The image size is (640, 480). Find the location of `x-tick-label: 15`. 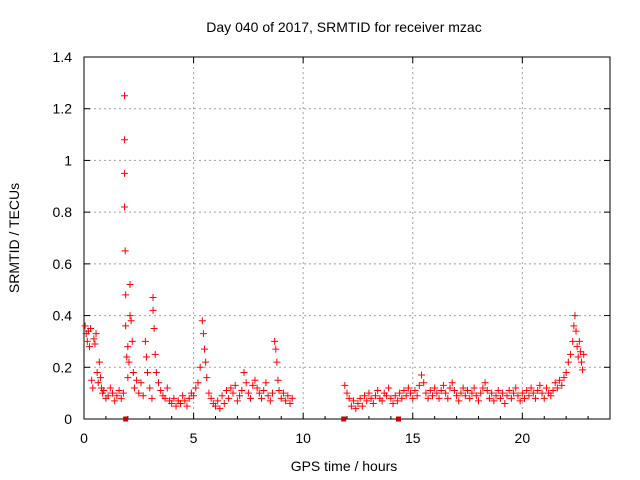

x-tick-label: 15 is located at coordinates (413, 438).